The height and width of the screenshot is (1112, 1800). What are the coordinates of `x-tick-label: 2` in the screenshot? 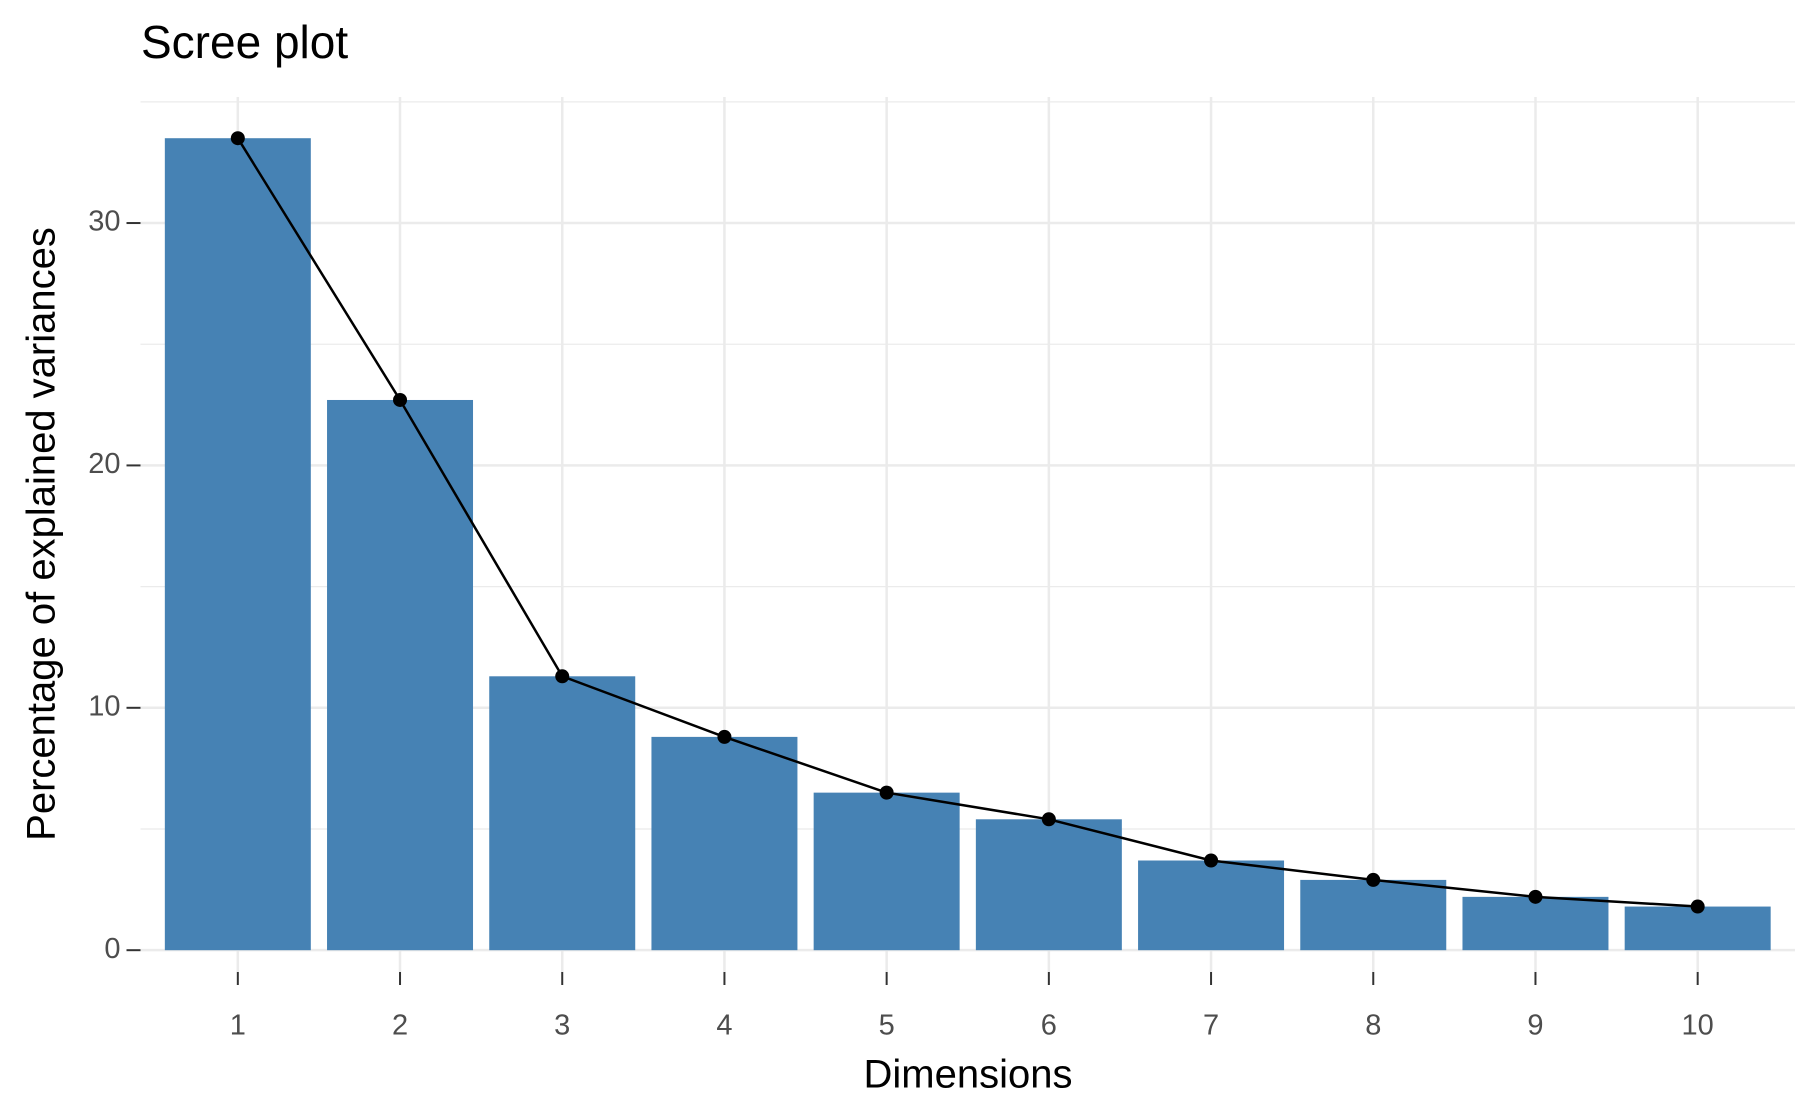 It's located at (400, 1026).